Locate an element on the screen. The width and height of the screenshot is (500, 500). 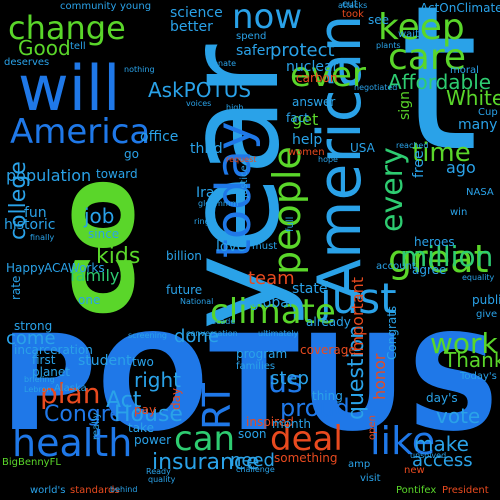
word-third: third is located at coordinates (206, 149).